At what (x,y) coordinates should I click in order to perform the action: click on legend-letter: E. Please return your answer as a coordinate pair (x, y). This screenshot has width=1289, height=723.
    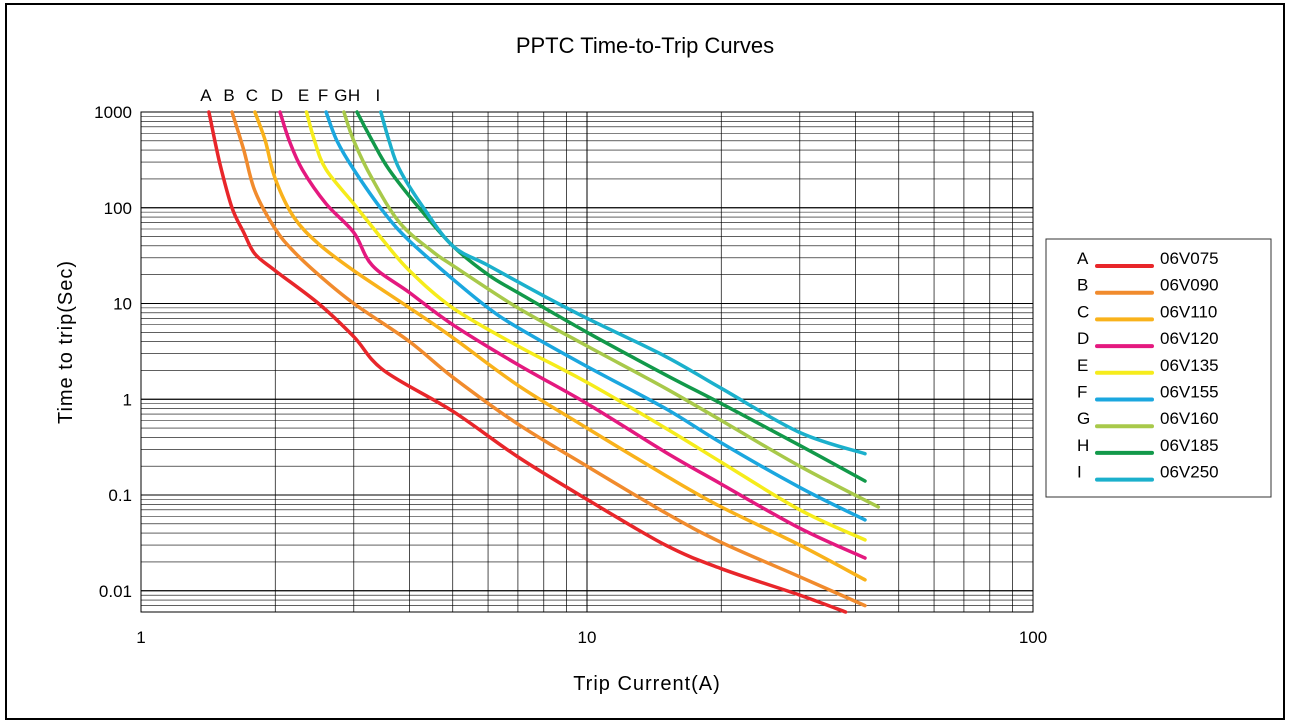
    Looking at the image, I should click on (1082, 365).